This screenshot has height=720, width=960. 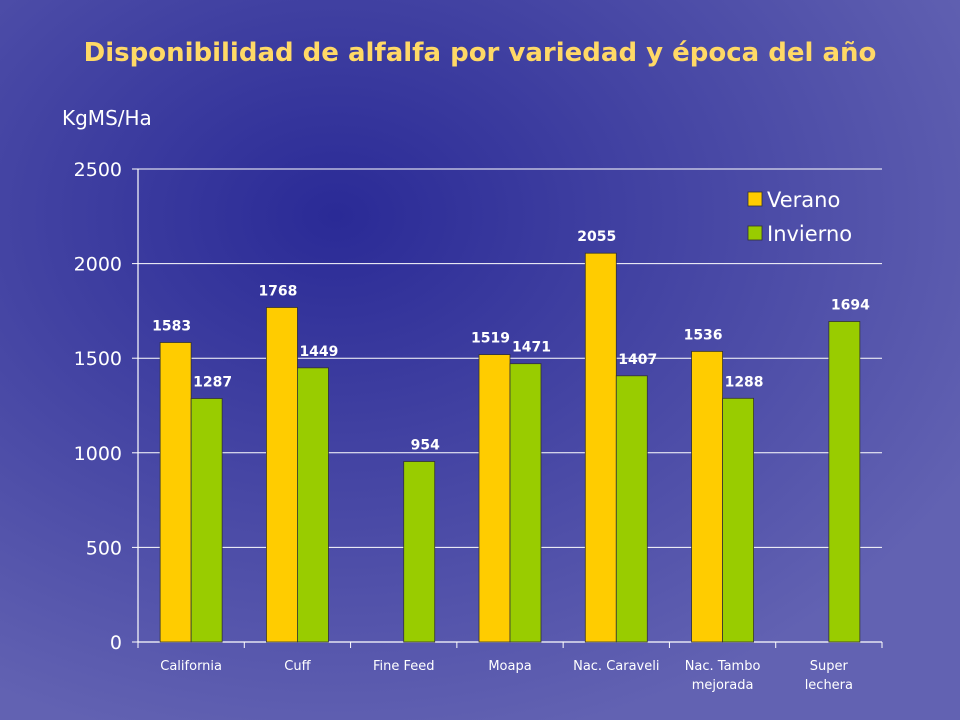 I want to click on x-tick-label: Moapa, so click(x=509, y=666).